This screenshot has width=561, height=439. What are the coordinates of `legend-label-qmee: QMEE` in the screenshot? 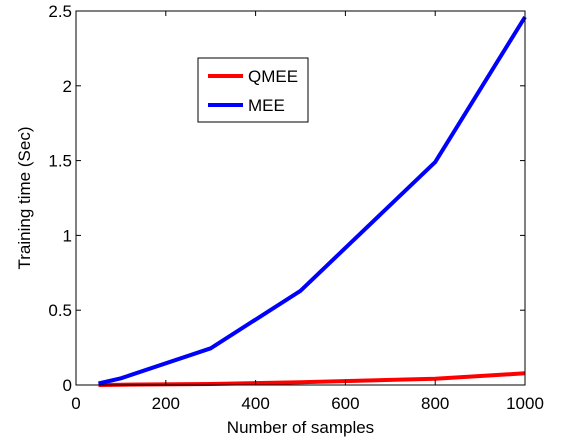 It's located at (273, 76).